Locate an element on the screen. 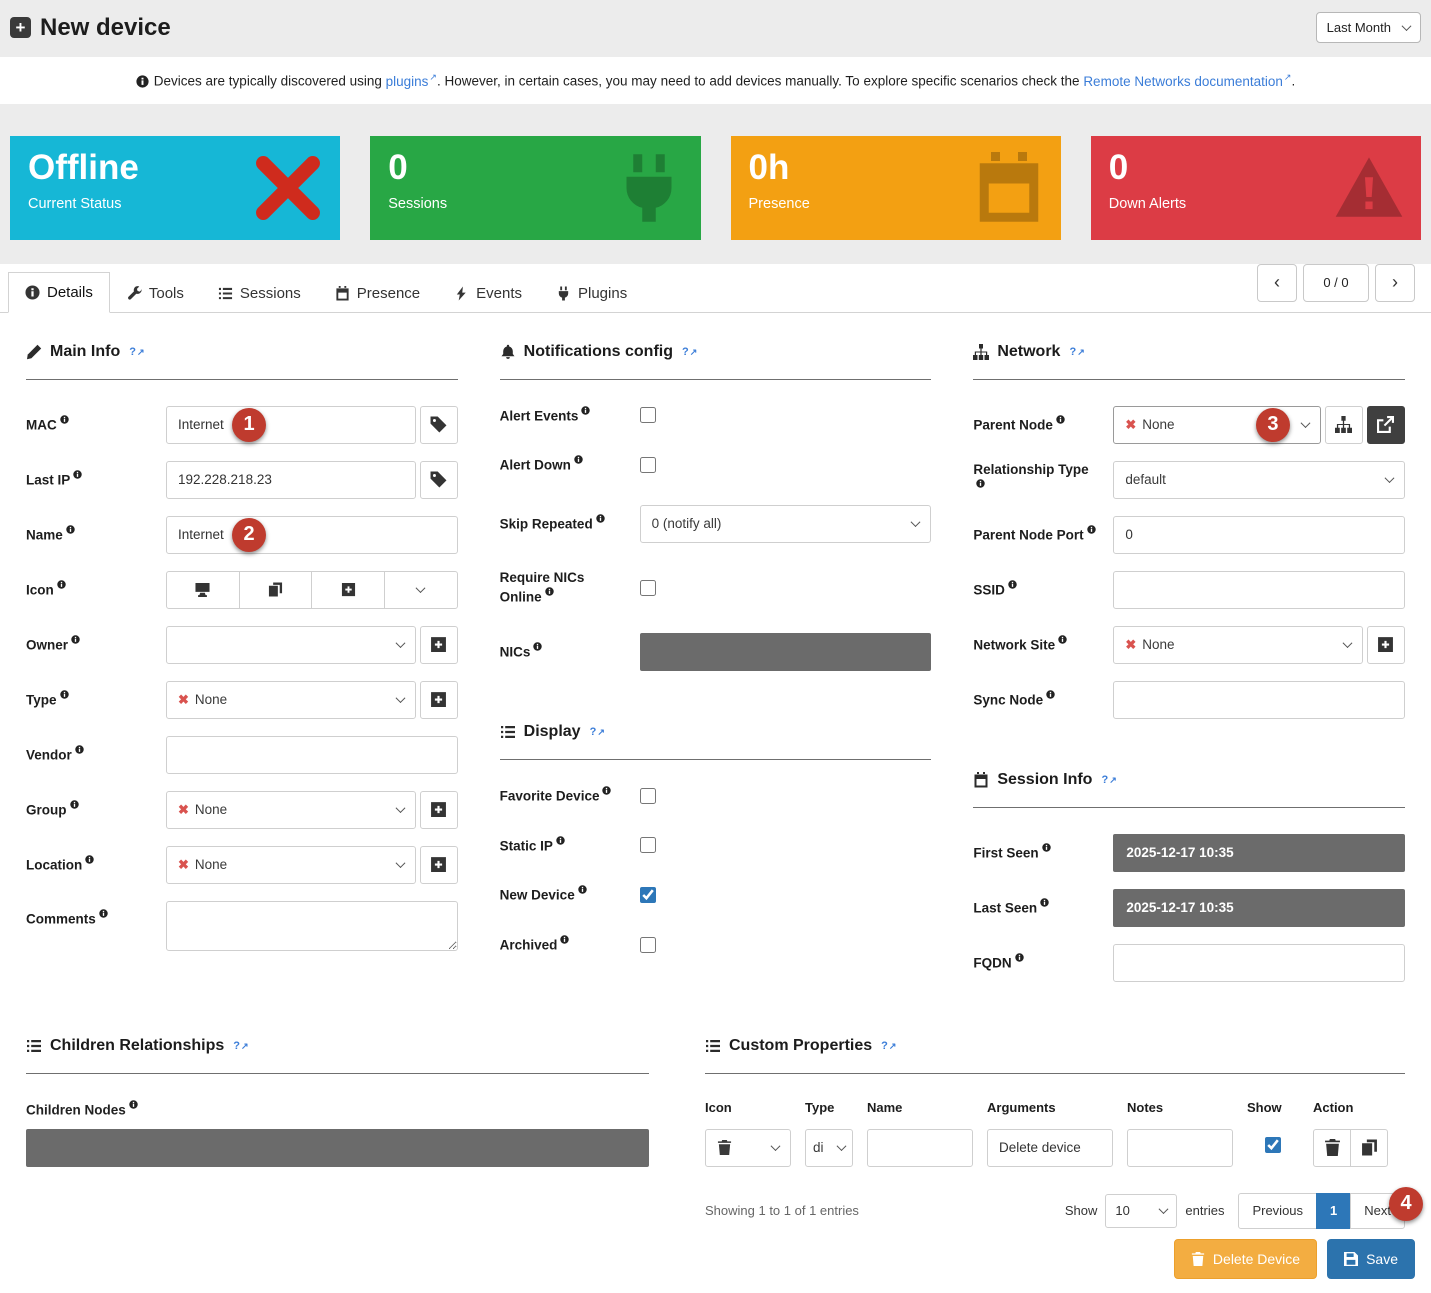 This screenshot has width=1431, height=1293. plus-icon: + is located at coordinates (20, 27).